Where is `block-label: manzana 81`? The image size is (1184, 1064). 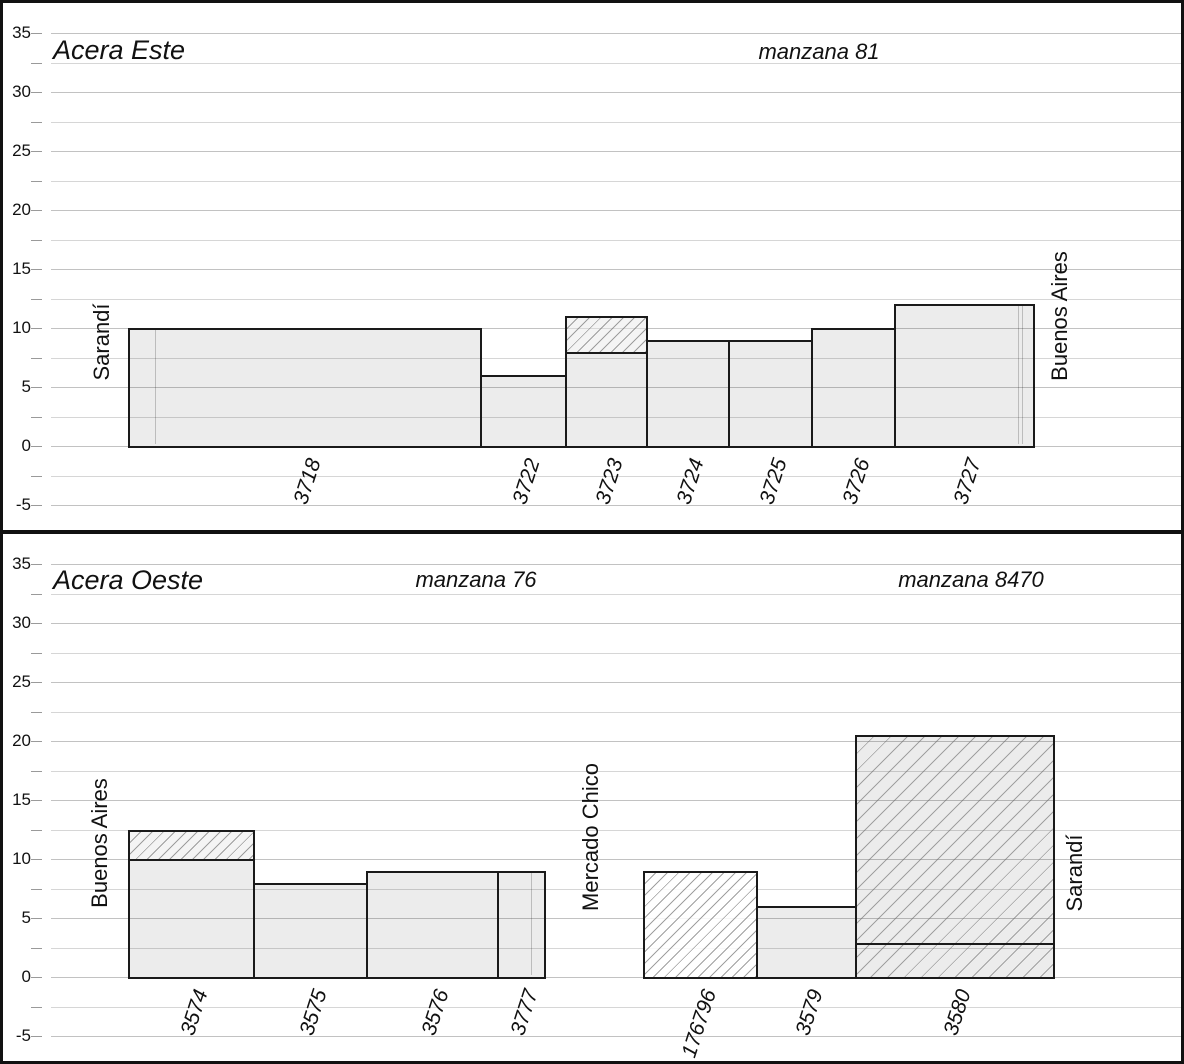 block-label: manzana 81 is located at coordinates (819, 51).